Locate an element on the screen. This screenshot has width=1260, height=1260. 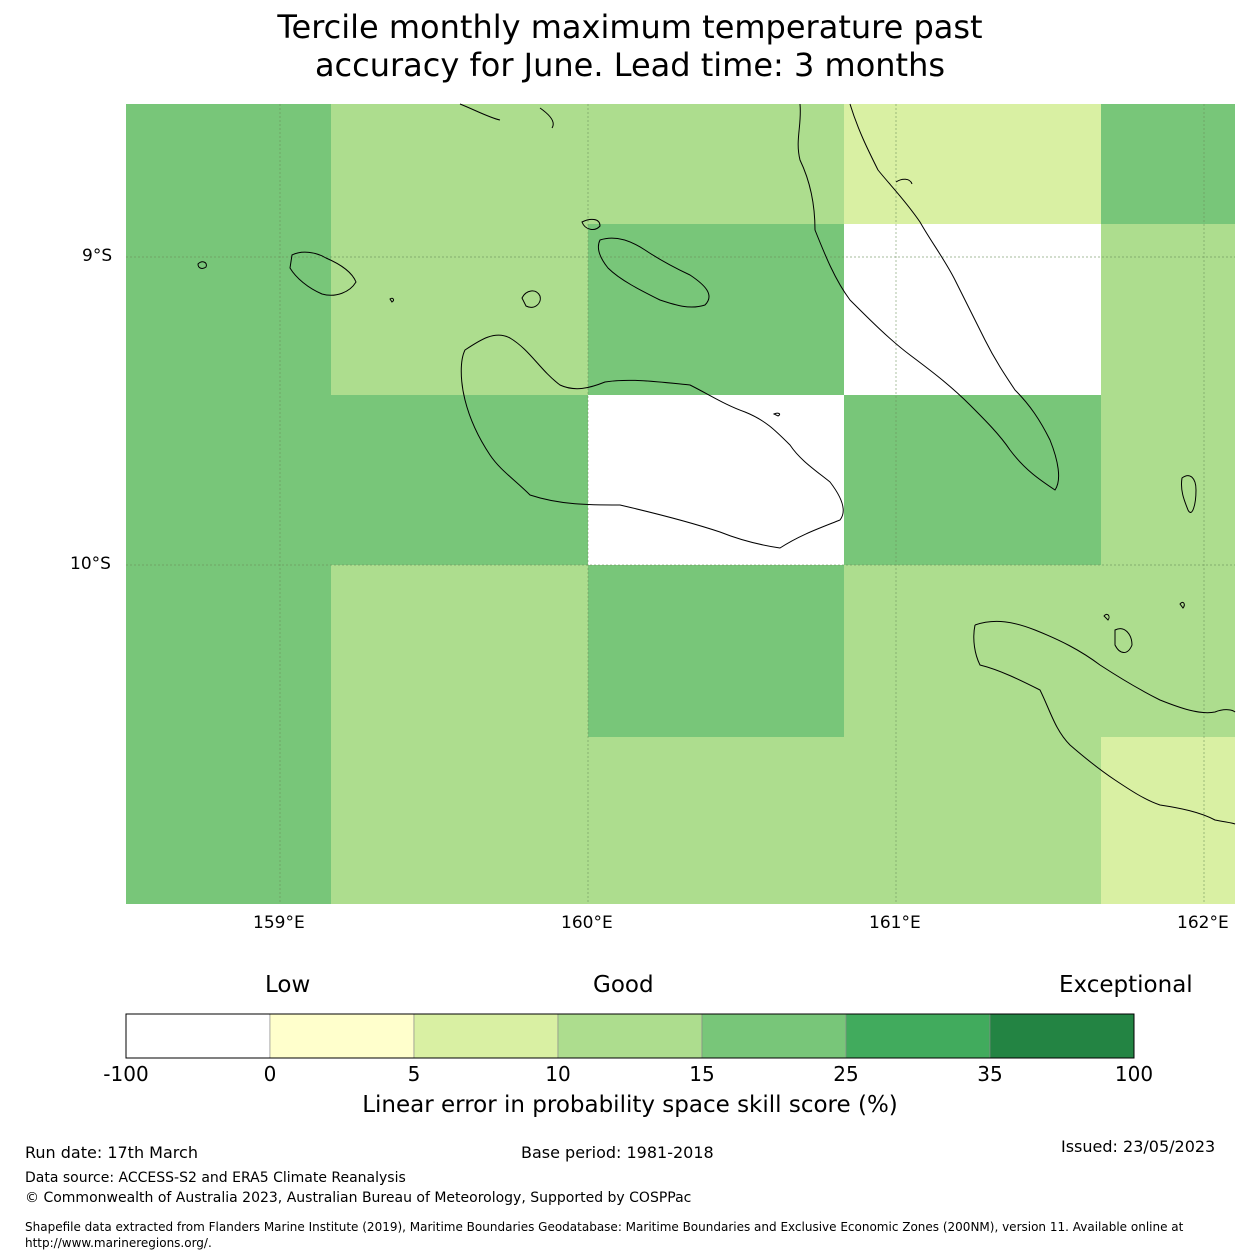
issued-date: Issued: 23/05/2023 is located at coordinates (1138, 1146).